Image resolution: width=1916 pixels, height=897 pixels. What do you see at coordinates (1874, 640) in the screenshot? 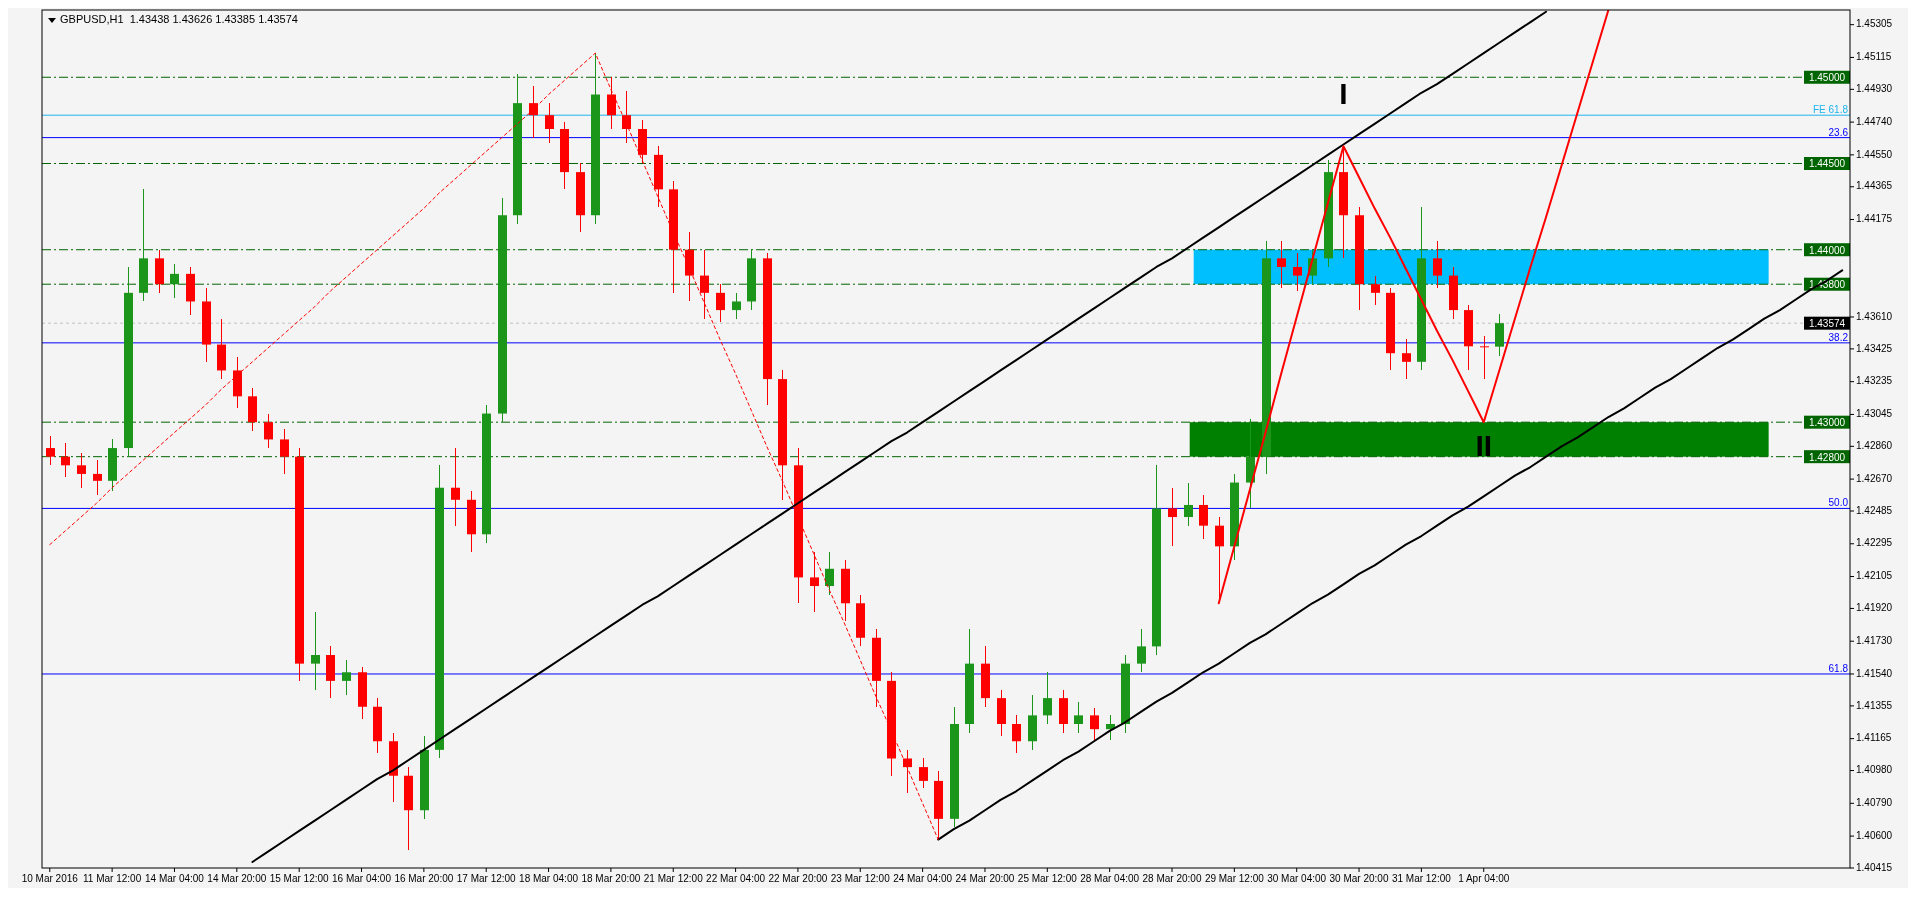
I see `y-tick-label: 1.41730` at bounding box center [1874, 640].